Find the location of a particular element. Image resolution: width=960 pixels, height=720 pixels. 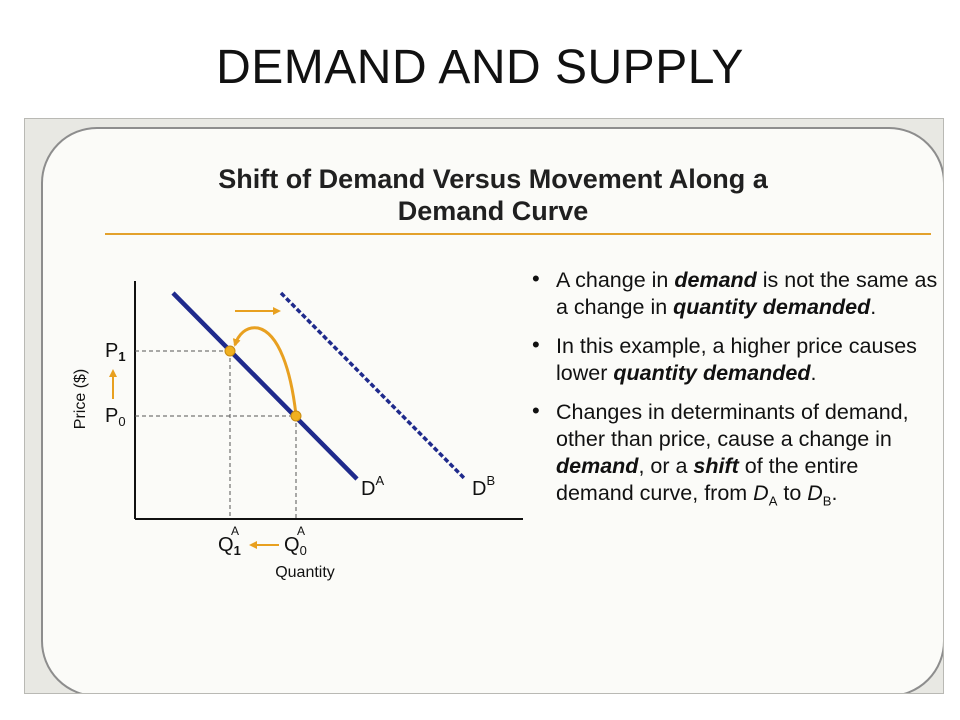

demand-curve-a is located at coordinates (265, 386).